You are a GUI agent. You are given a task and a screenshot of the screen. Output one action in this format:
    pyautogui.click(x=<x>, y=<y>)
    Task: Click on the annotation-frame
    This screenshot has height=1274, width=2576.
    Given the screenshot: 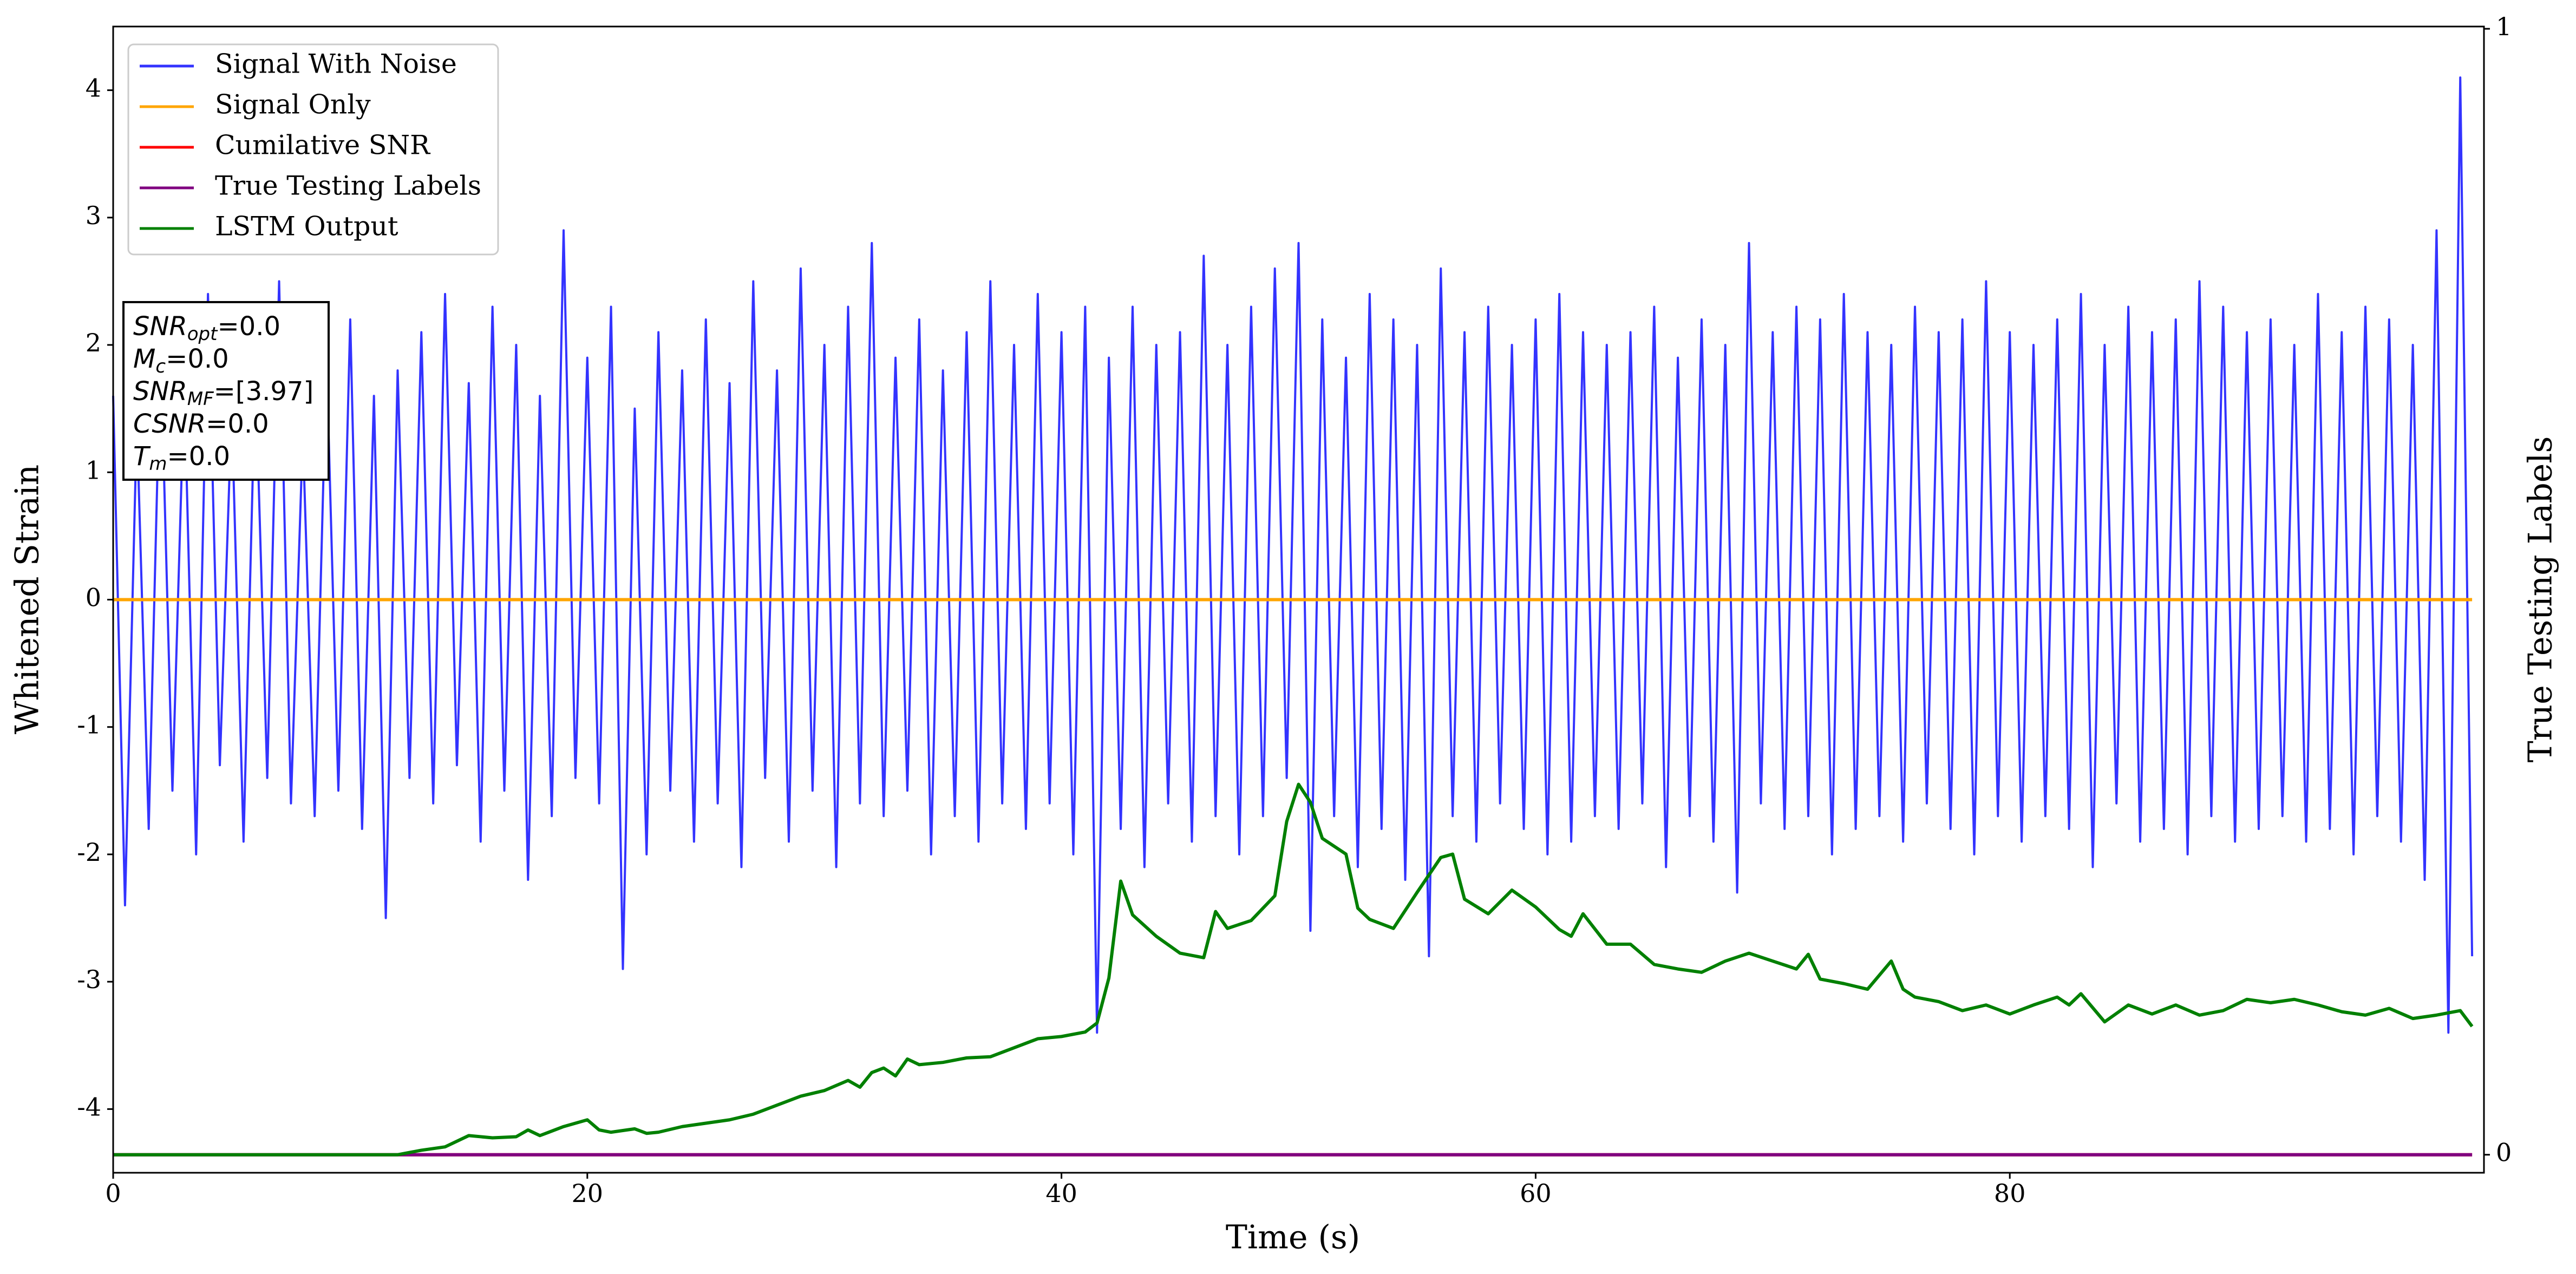 What is the action you would take?
    pyautogui.click(x=226, y=391)
    